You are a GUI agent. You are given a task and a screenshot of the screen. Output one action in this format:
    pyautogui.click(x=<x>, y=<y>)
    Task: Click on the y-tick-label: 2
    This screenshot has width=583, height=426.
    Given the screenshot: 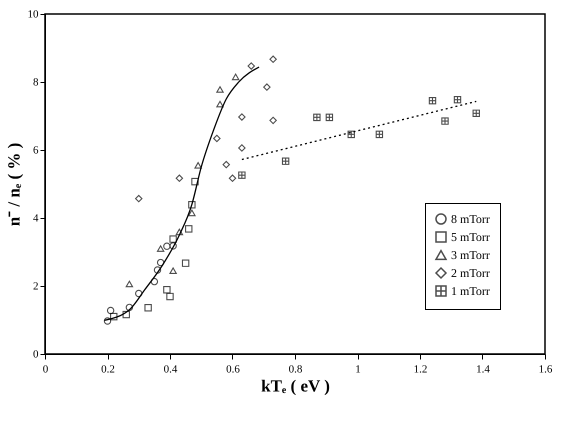 What is the action you would take?
    pyautogui.click(x=35, y=286)
    